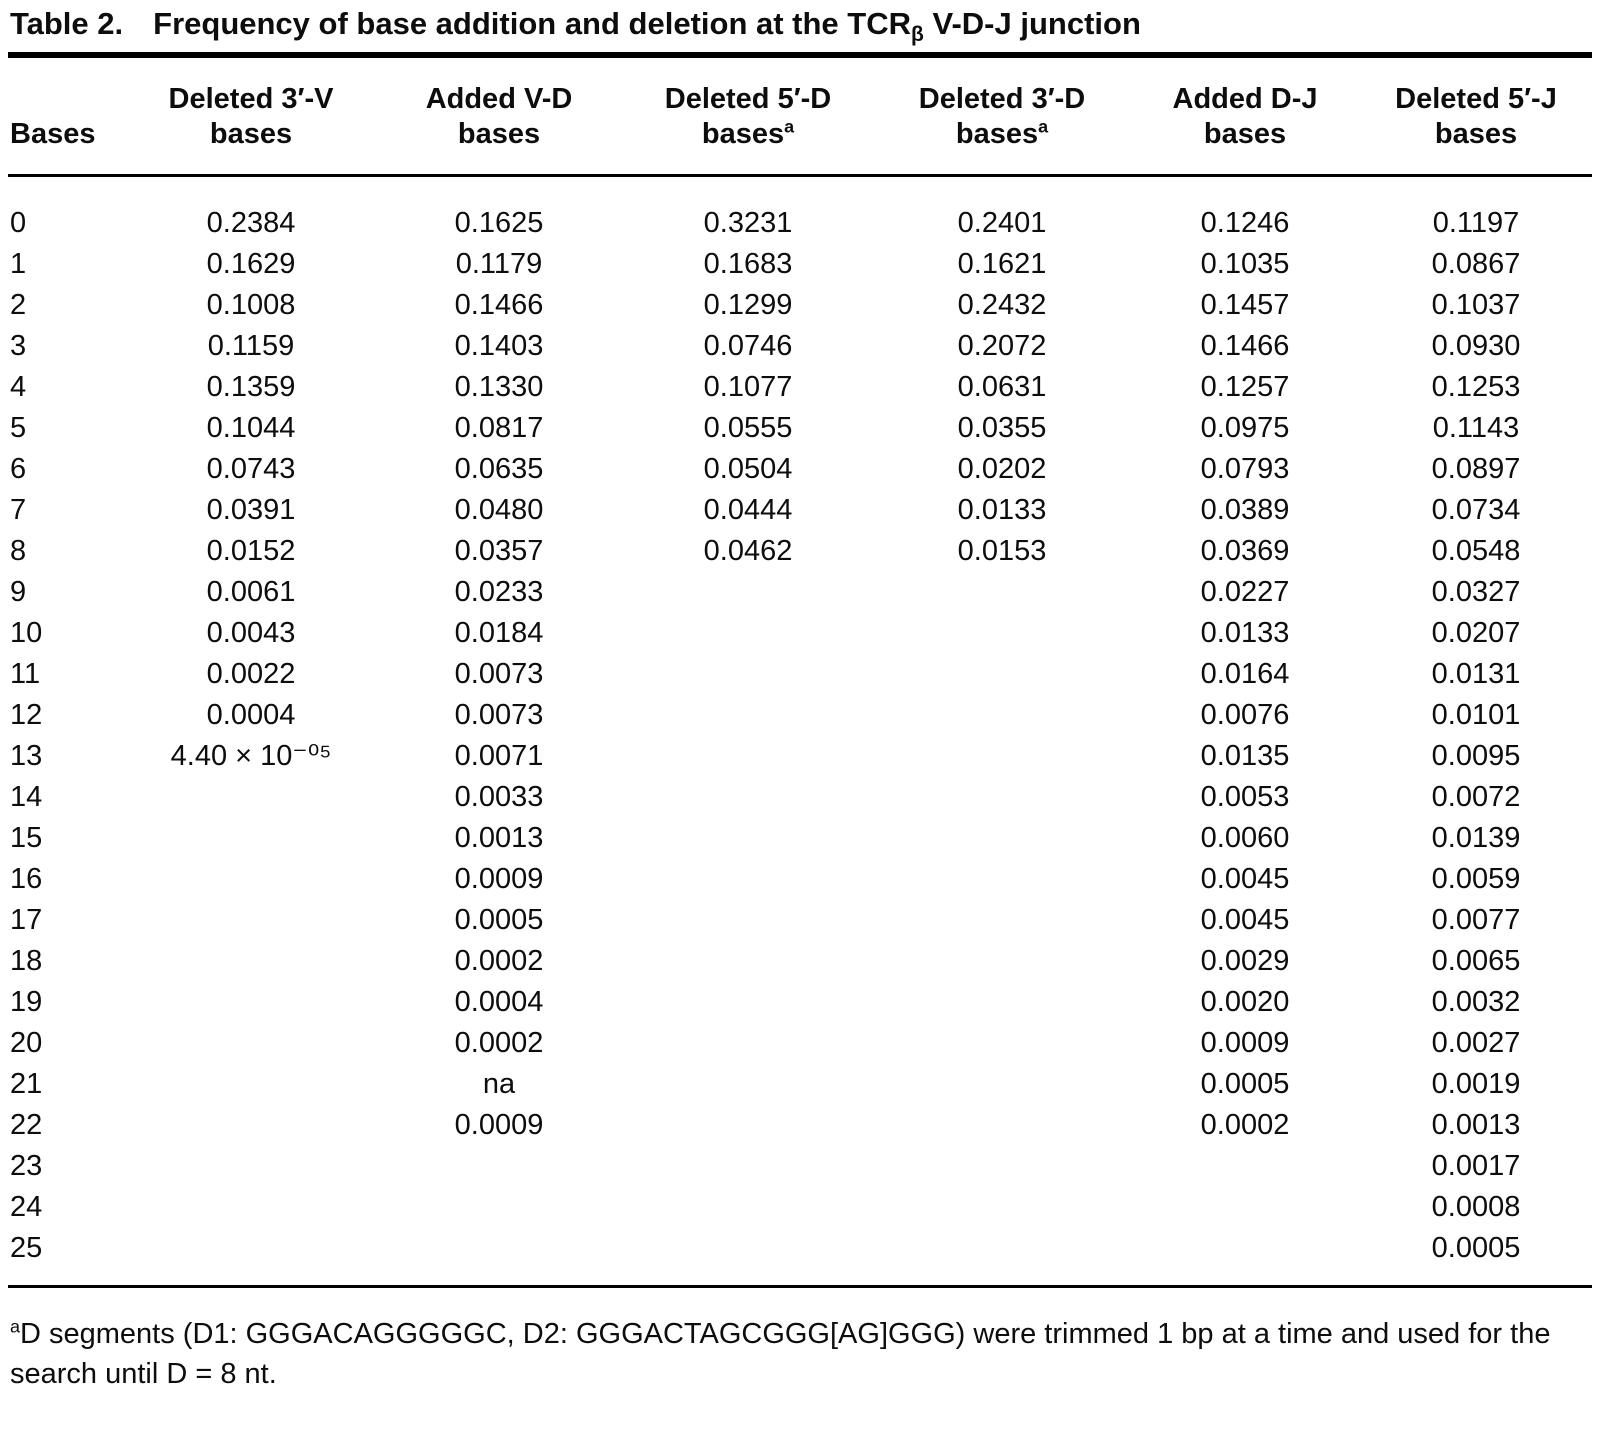 This screenshot has height=1433, width=1602. What do you see at coordinates (26, 797) in the screenshot?
I see `bases-cell: 14` at bounding box center [26, 797].